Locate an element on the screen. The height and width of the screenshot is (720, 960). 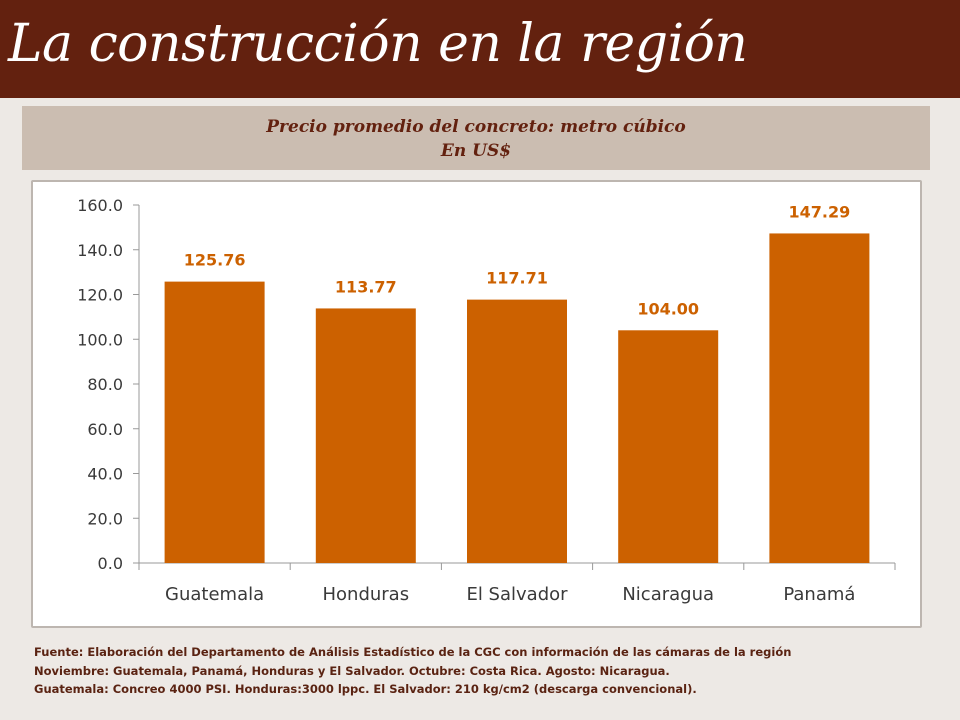
category-label: El Salvador is located at coordinates (517, 594).